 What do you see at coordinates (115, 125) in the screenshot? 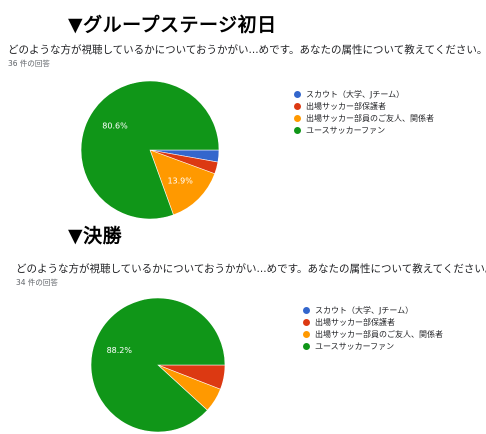
I see `slice-label: 80.6%` at bounding box center [115, 125].